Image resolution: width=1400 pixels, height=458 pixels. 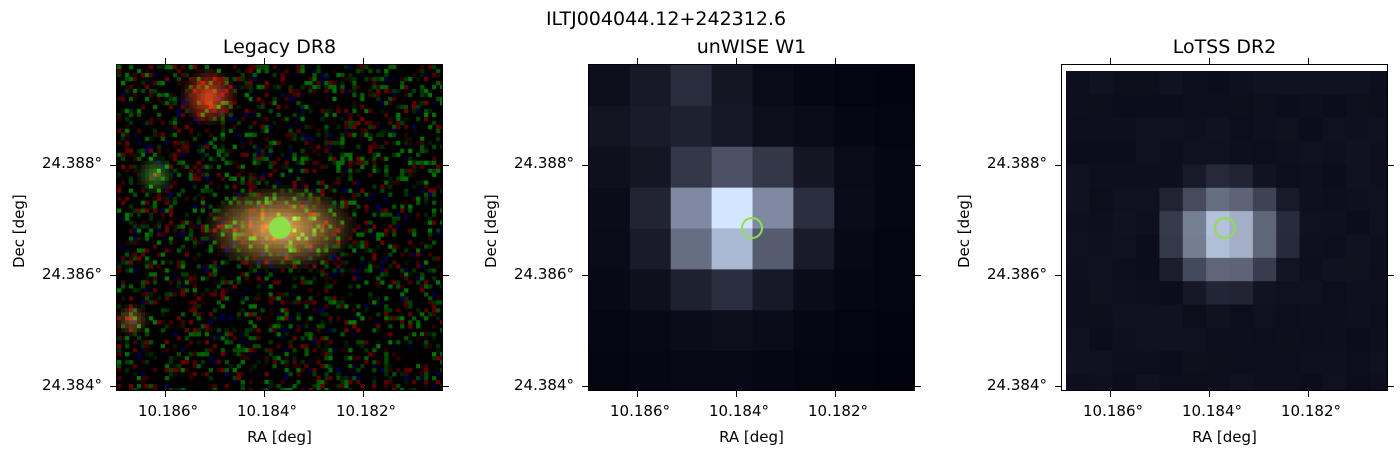 What do you see at coordinates (666, 19) in the screenshot?
I see `figure-title: ILTJ004044.12+242312.6` at bounding box center [666, 19].